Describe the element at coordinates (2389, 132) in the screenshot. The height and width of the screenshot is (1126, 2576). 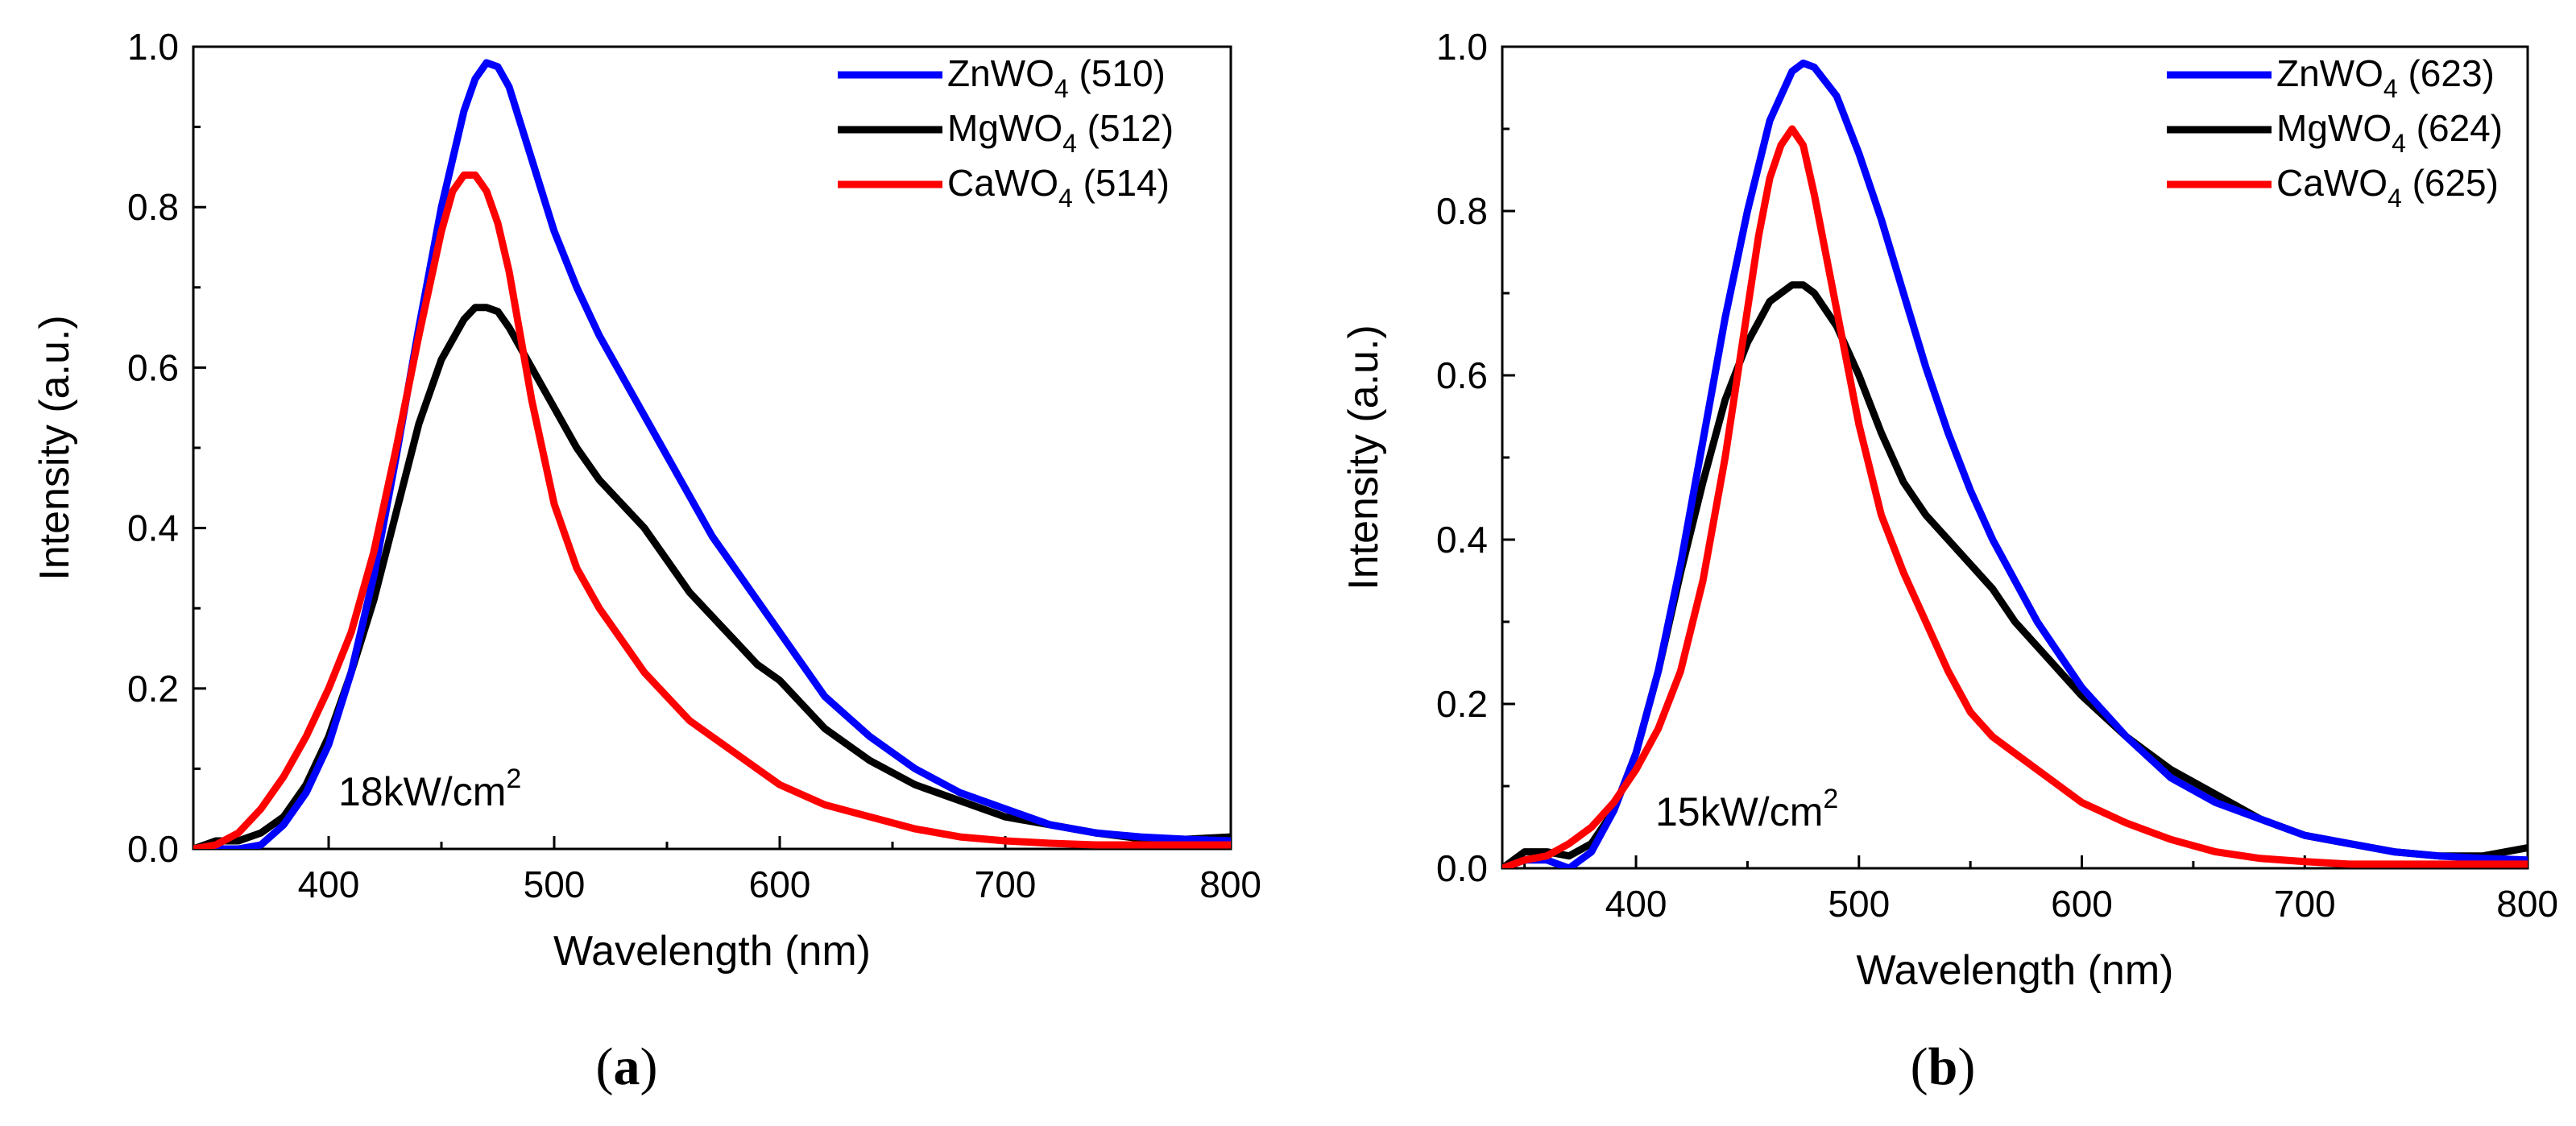
I see `legend-entry: MgWO4 (624)` at that location.